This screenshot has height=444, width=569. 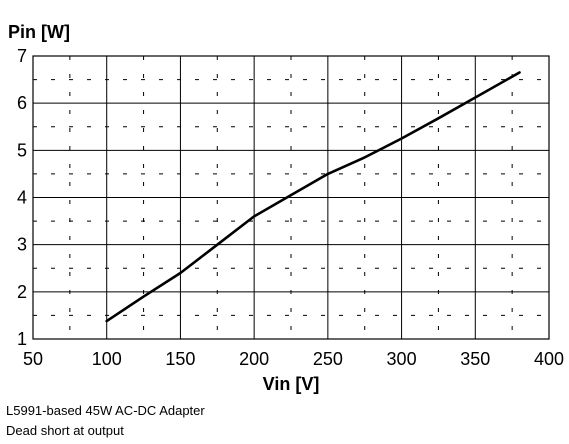 What do you see at coordinates (22, 103) in the screenshot?
I see `y-tick-label: 6` at bounding box center [22, 103].